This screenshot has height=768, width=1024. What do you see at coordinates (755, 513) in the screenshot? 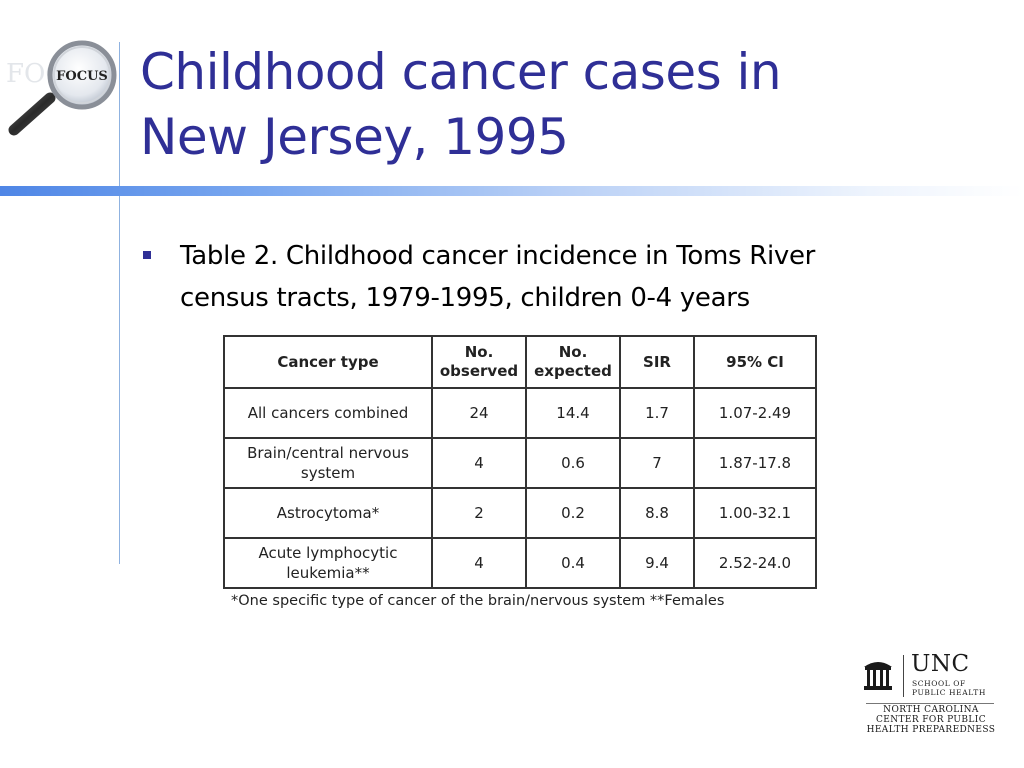
I see `cell-ci: 1.00-32.1` at bounding box center [755, 513].